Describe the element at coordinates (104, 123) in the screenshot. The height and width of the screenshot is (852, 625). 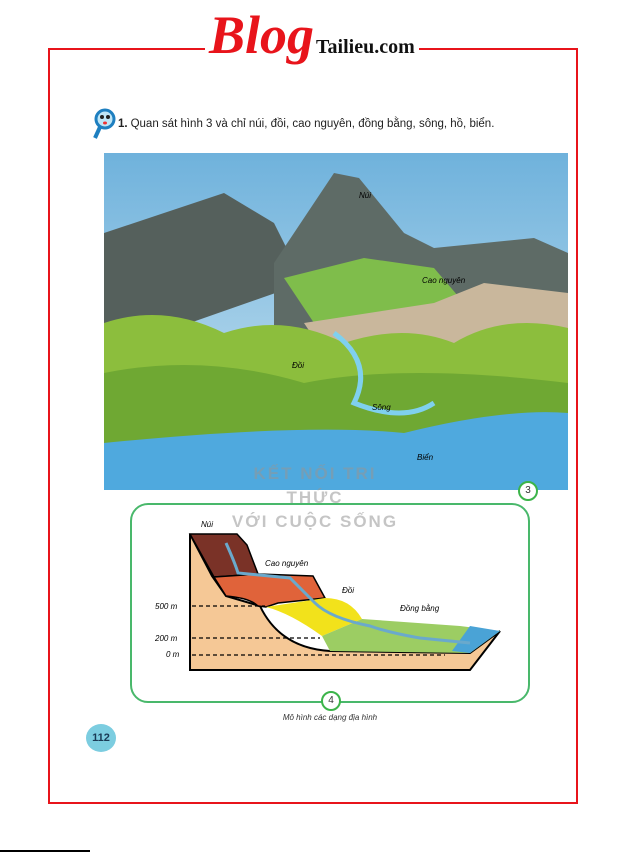
I see `magnifier-mascot-icon` at that location.